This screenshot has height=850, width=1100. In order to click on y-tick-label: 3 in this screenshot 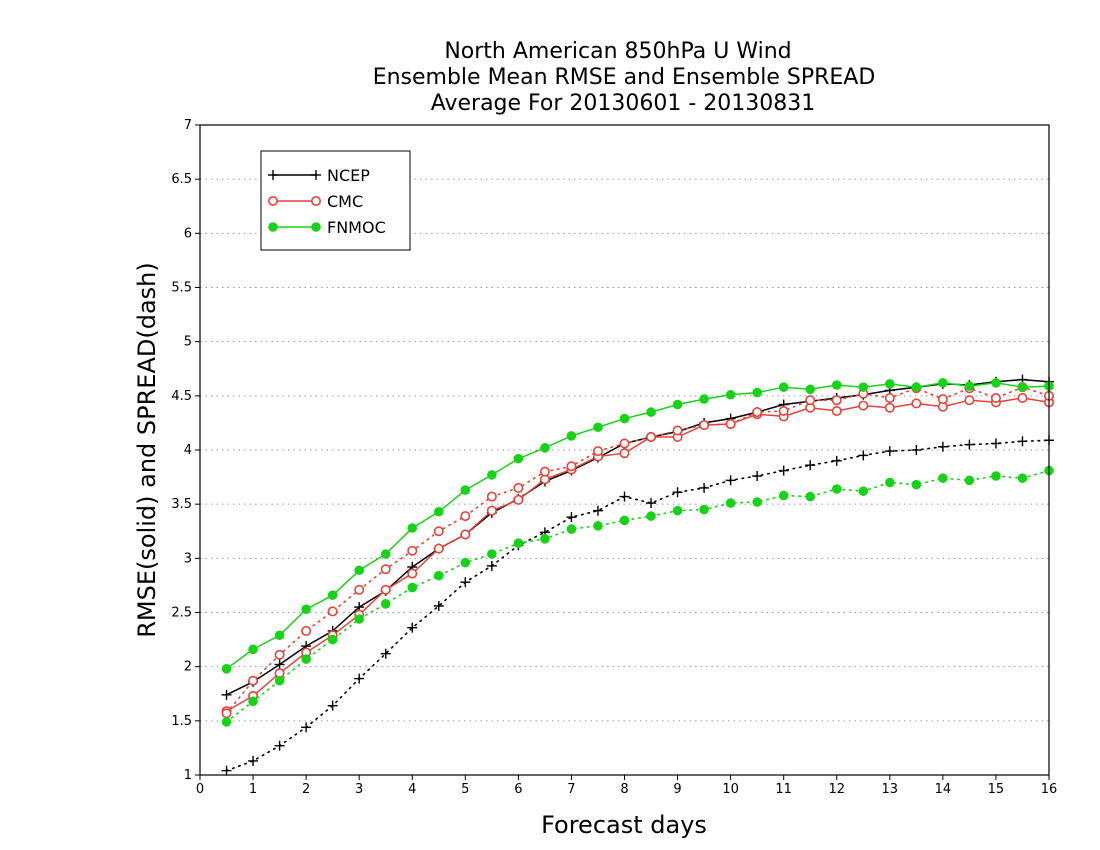, I will do `click(188, 558)`.